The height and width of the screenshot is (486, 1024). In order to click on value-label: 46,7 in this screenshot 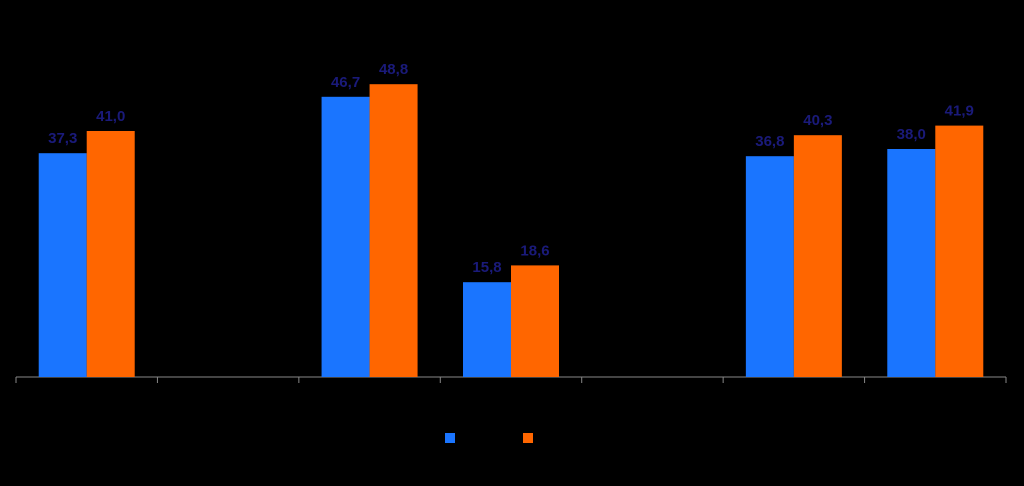, I will do `click(345, 82)`.